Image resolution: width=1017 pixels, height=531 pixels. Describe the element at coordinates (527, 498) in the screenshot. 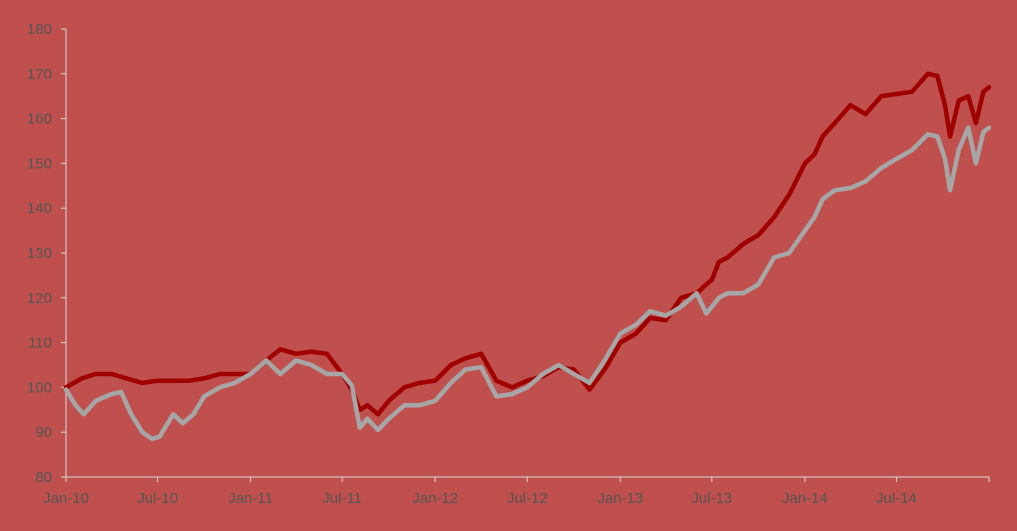

I see `x-tick-label: Jul-12` at that location.